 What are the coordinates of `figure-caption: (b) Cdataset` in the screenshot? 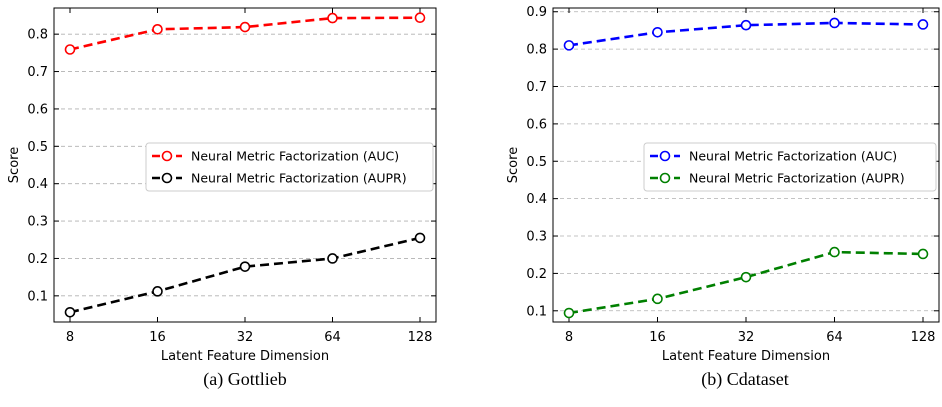 It's located at (744, 379).